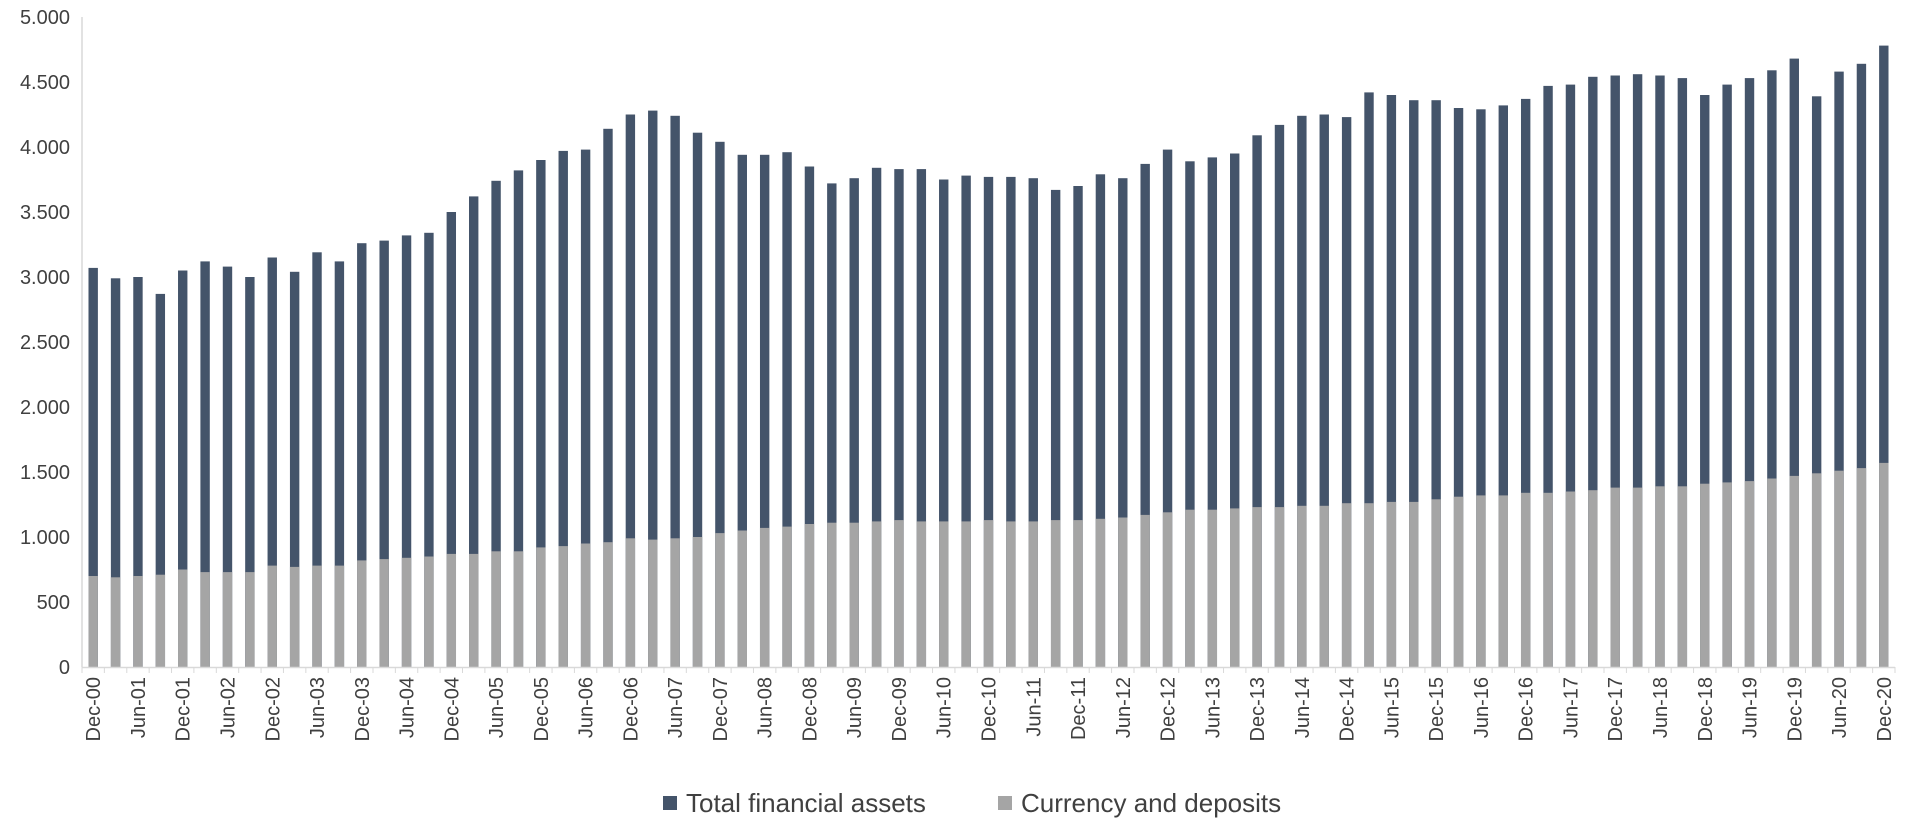 This screenshot has height=826, width=1908. Describe the element at coordinates (1437, 709) in the screenshot. I see `x-tick-label: Dec-15` at that location.